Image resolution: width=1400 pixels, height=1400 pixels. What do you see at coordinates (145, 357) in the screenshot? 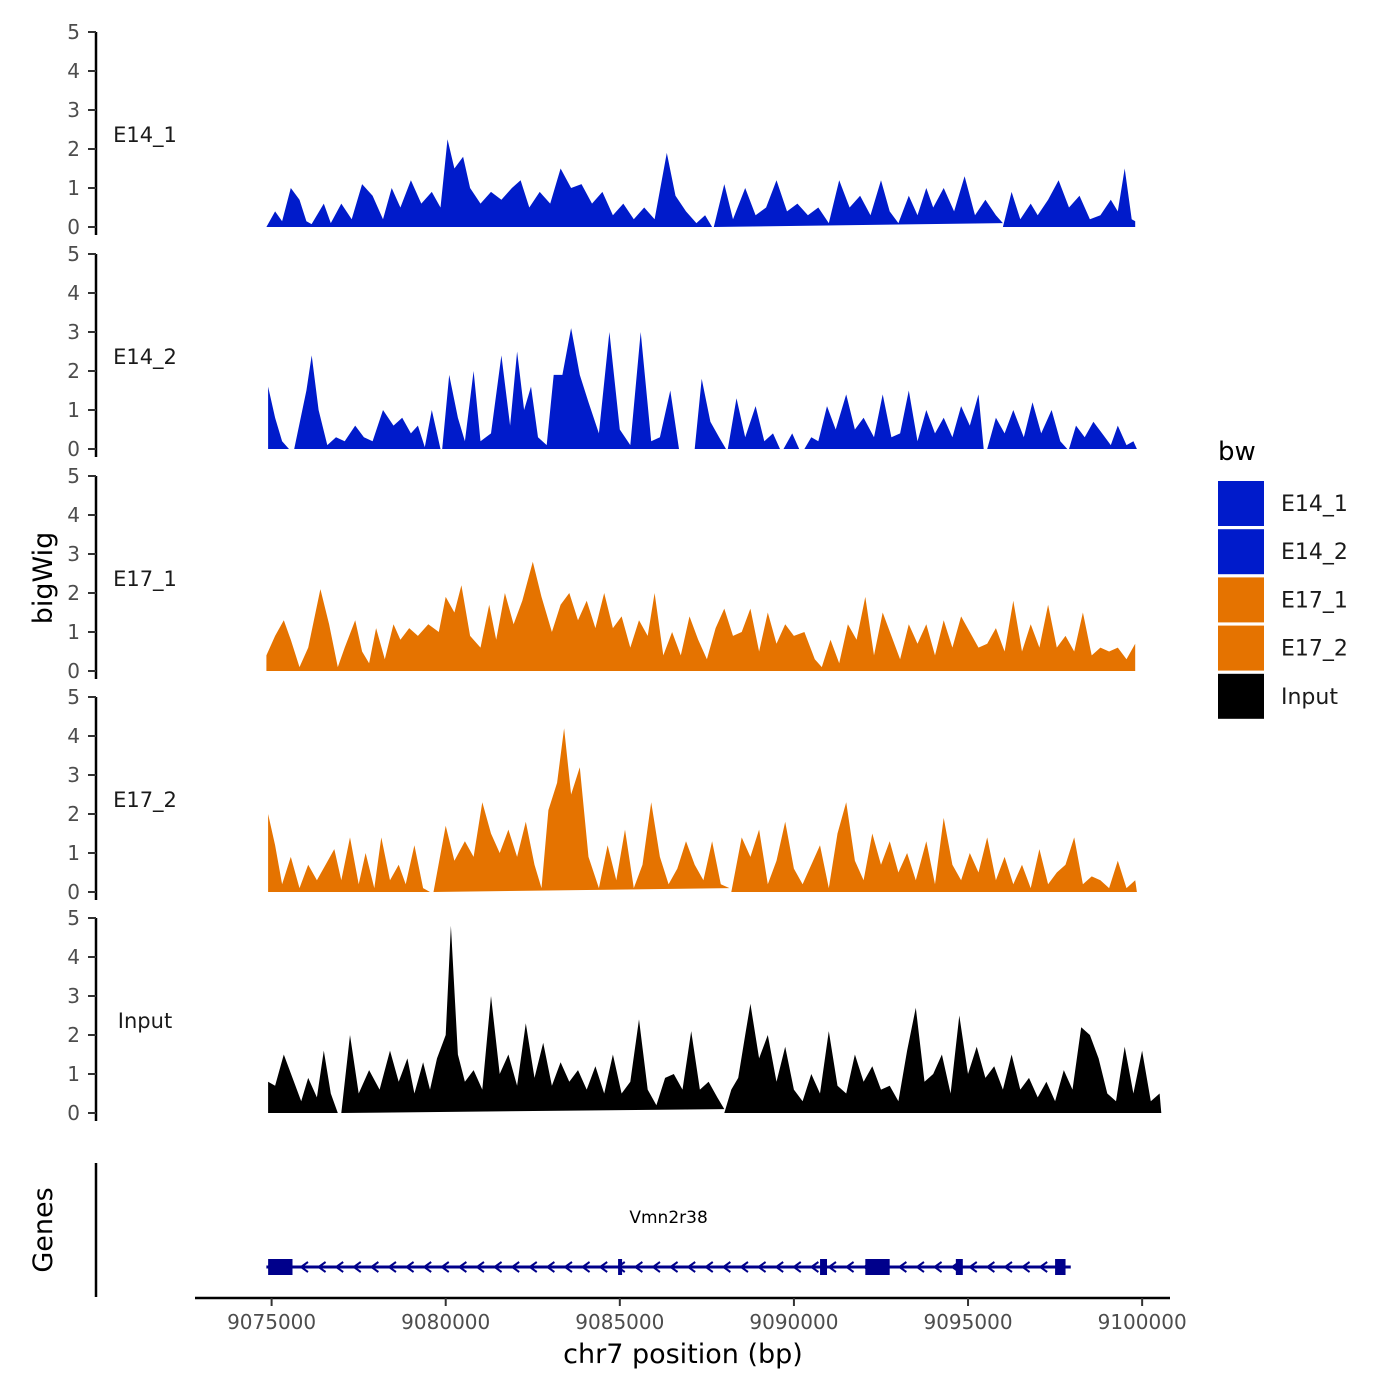
I see `track-label-E14_2: E14_2` at bounding box center [145, 357].